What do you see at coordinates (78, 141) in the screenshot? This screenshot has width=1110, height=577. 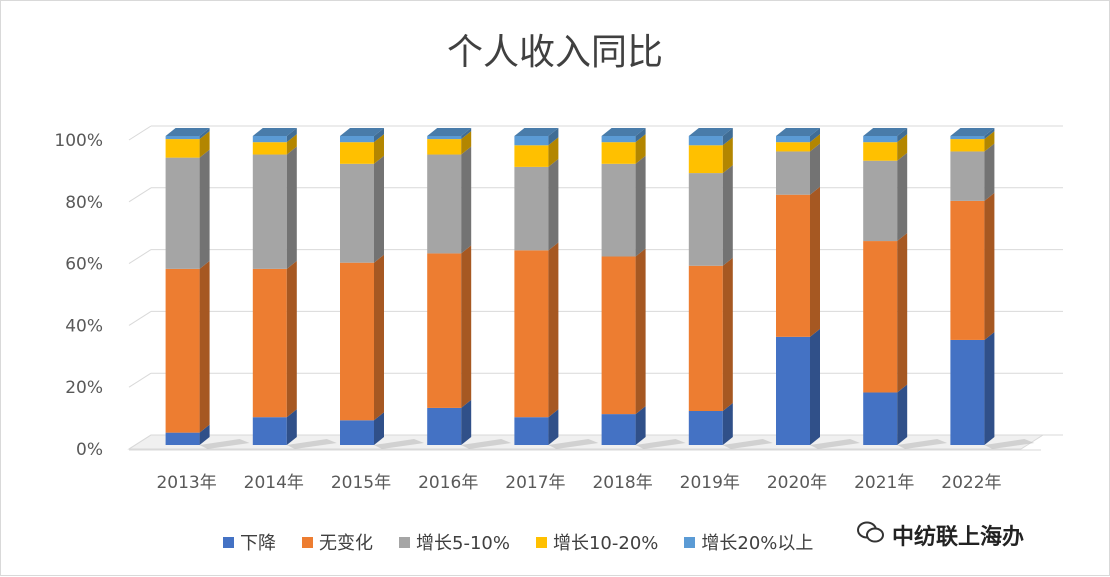 I see `y-tick-label: 100%` at bounding box center [78, 141].